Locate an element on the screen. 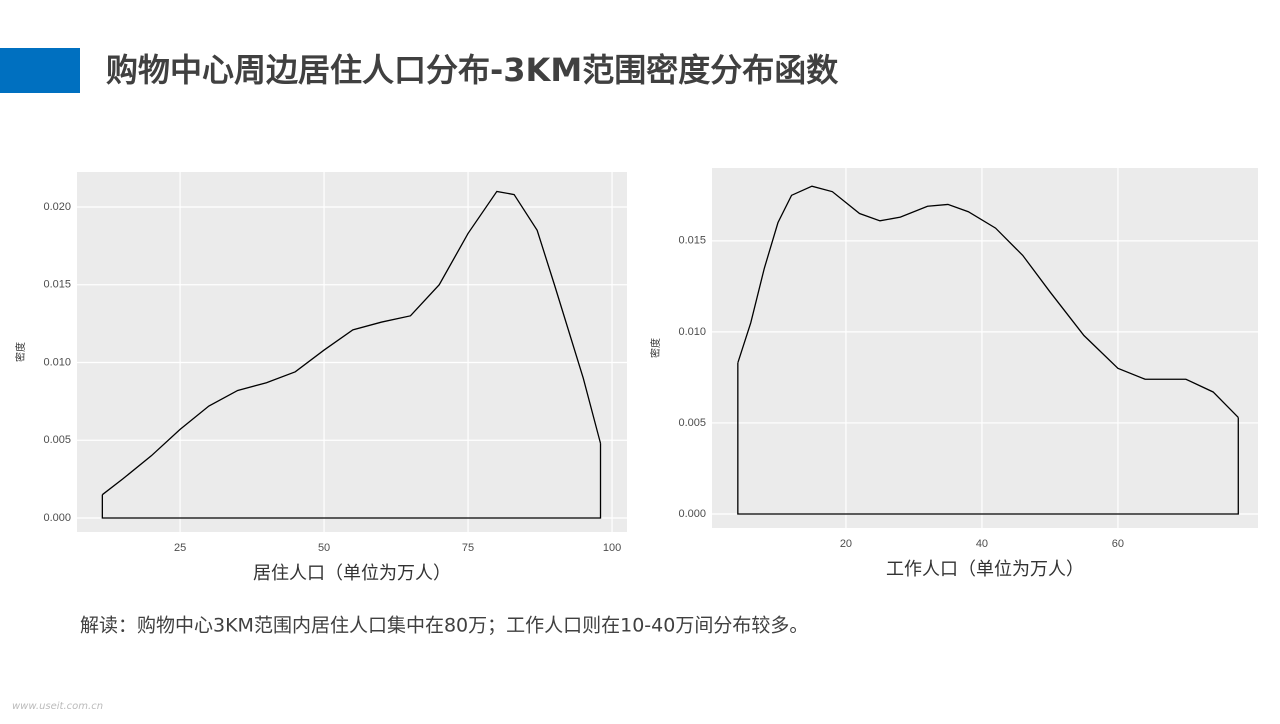 This screenshot has width=1280, height=724. density-curve is located at coordinates (988, 301).